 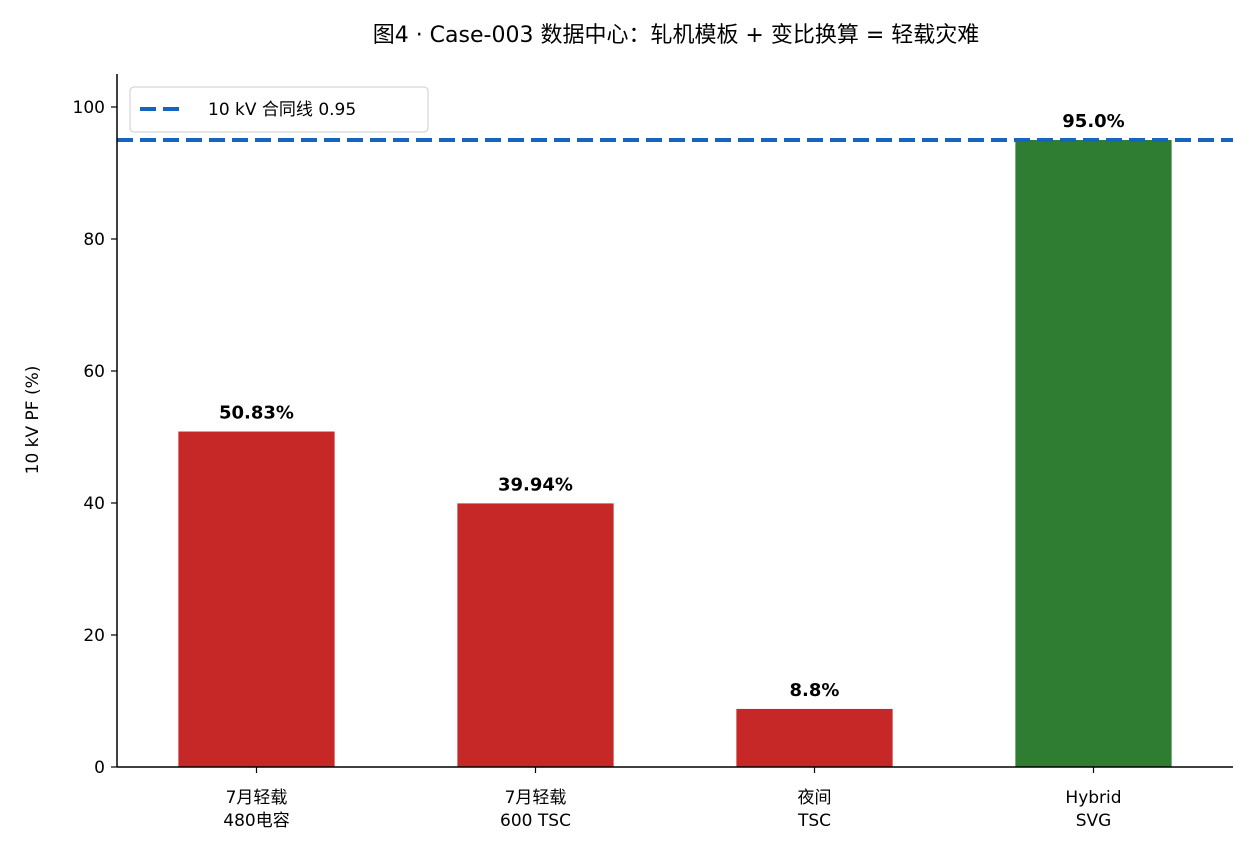 I want to click on x-tick-label: TSC, so click(x=814, y=821).